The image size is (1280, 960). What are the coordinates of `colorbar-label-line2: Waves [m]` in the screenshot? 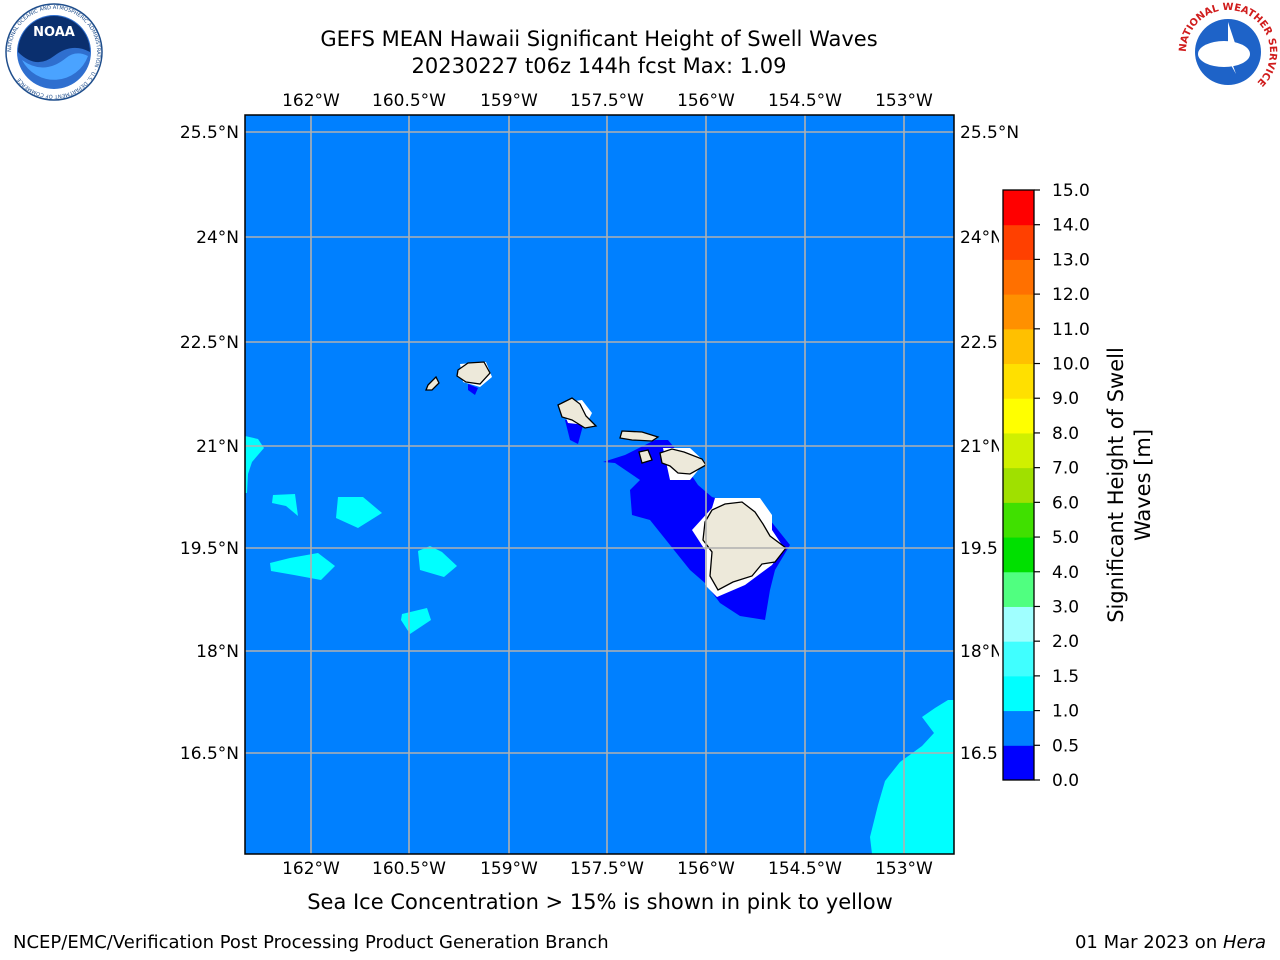 It's located at (1143, 485).